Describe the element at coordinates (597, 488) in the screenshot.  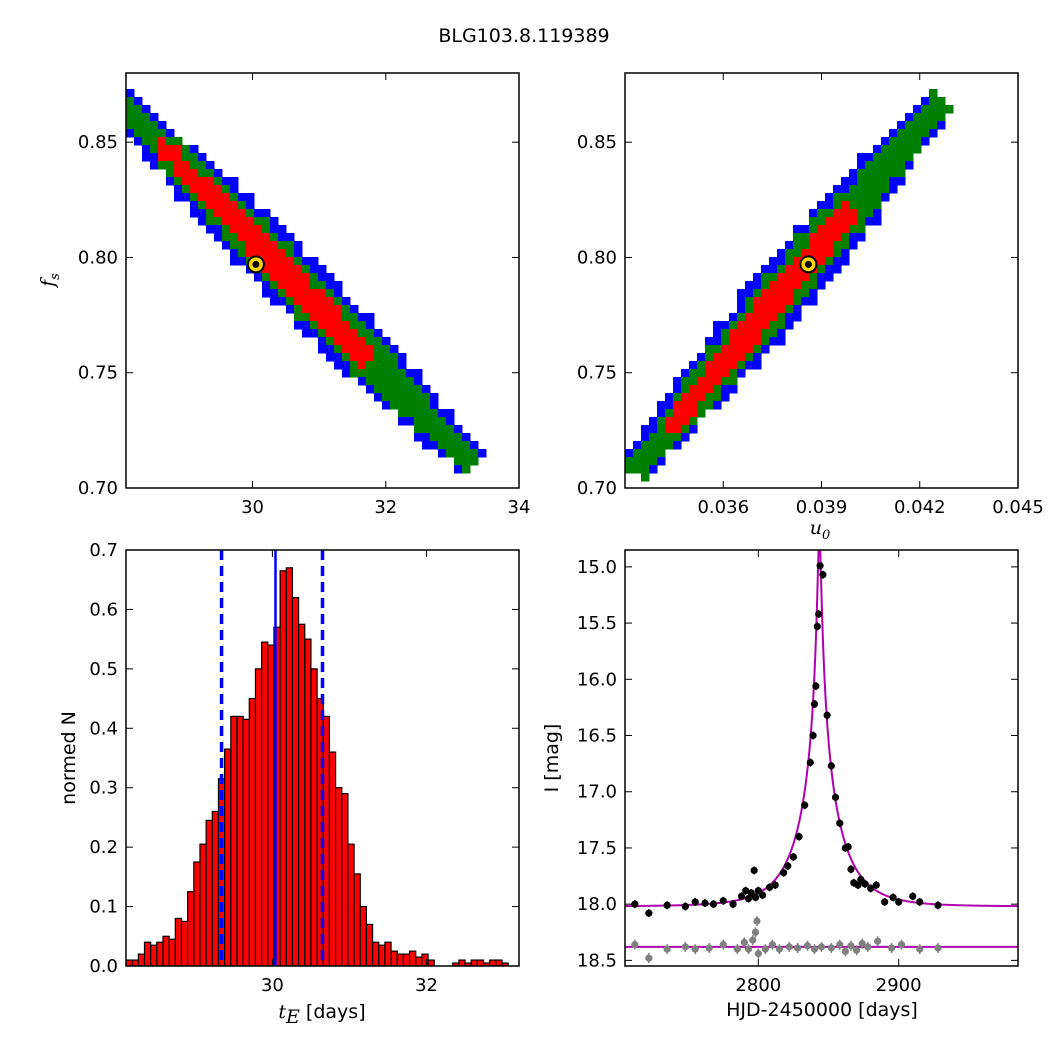
I see `u0-fs-ytick-label: 0.70` at that location.